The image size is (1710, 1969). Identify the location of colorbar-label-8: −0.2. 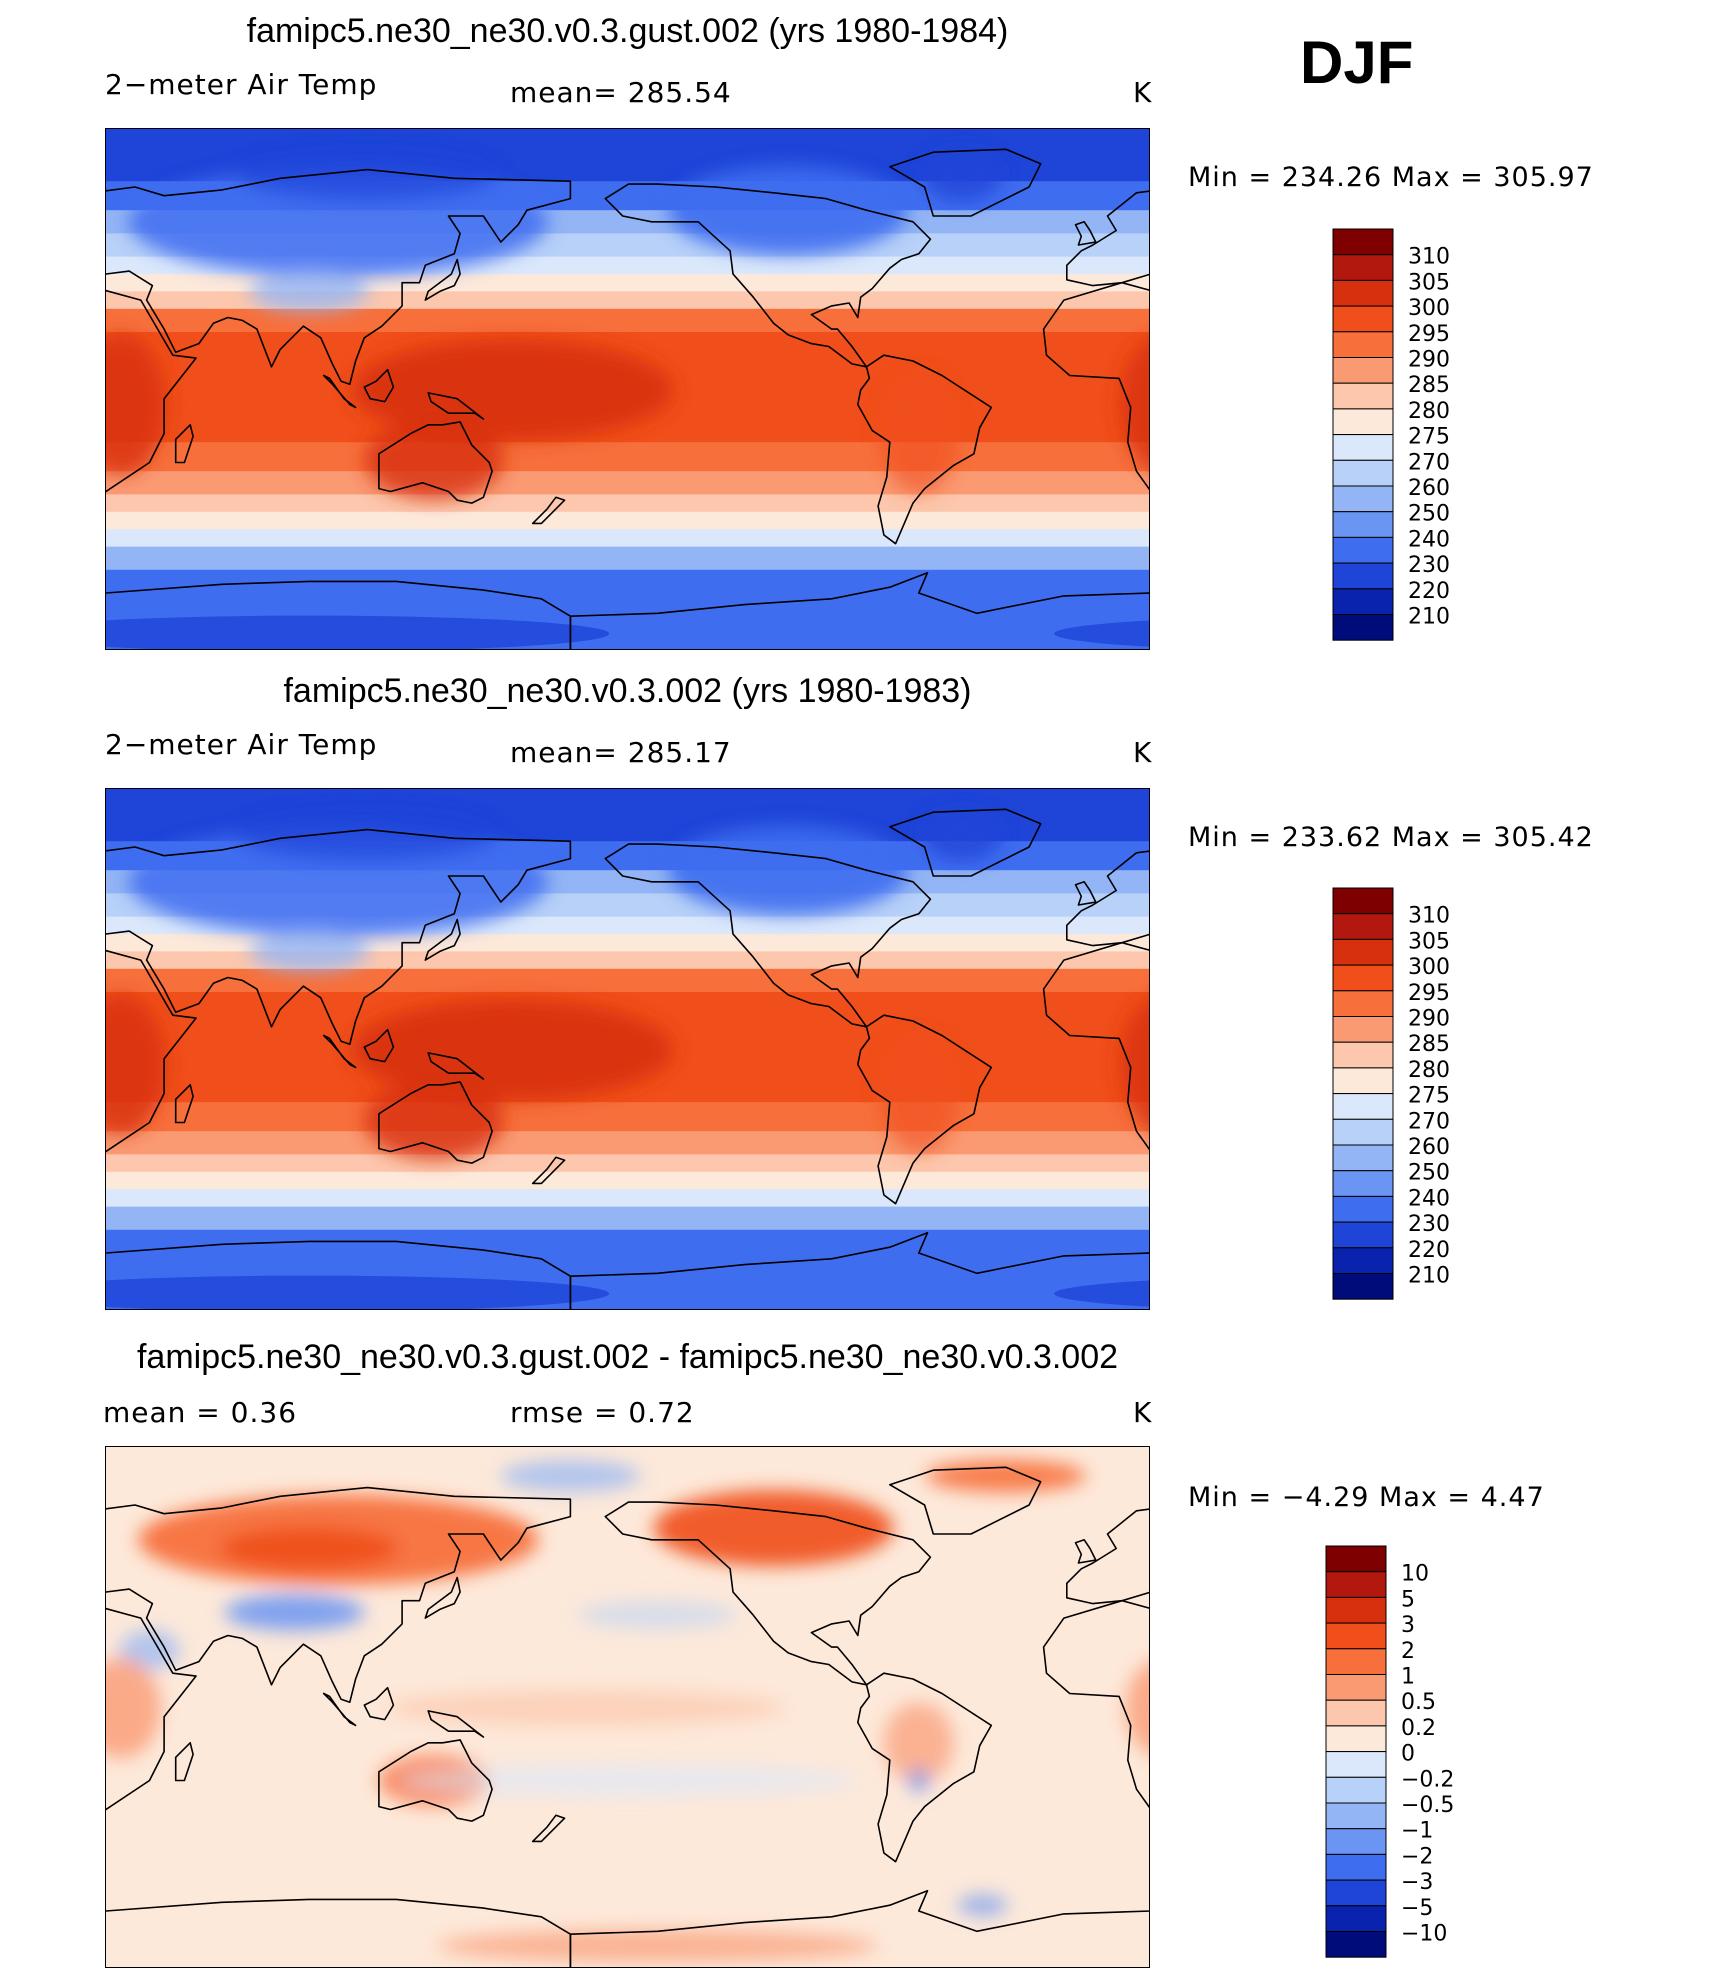
(1427, 1779).